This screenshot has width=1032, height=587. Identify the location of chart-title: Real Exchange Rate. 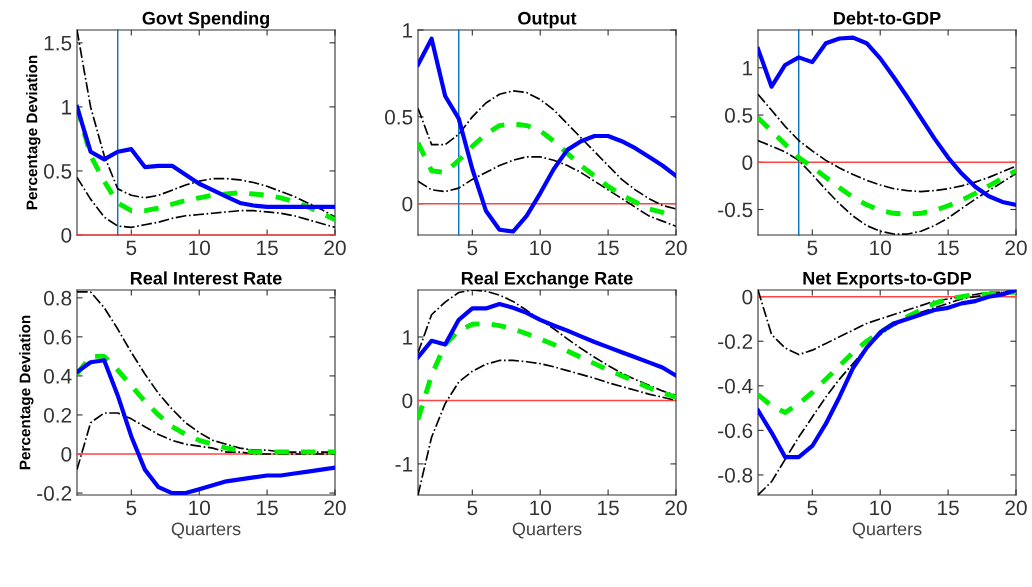
(547, 280).